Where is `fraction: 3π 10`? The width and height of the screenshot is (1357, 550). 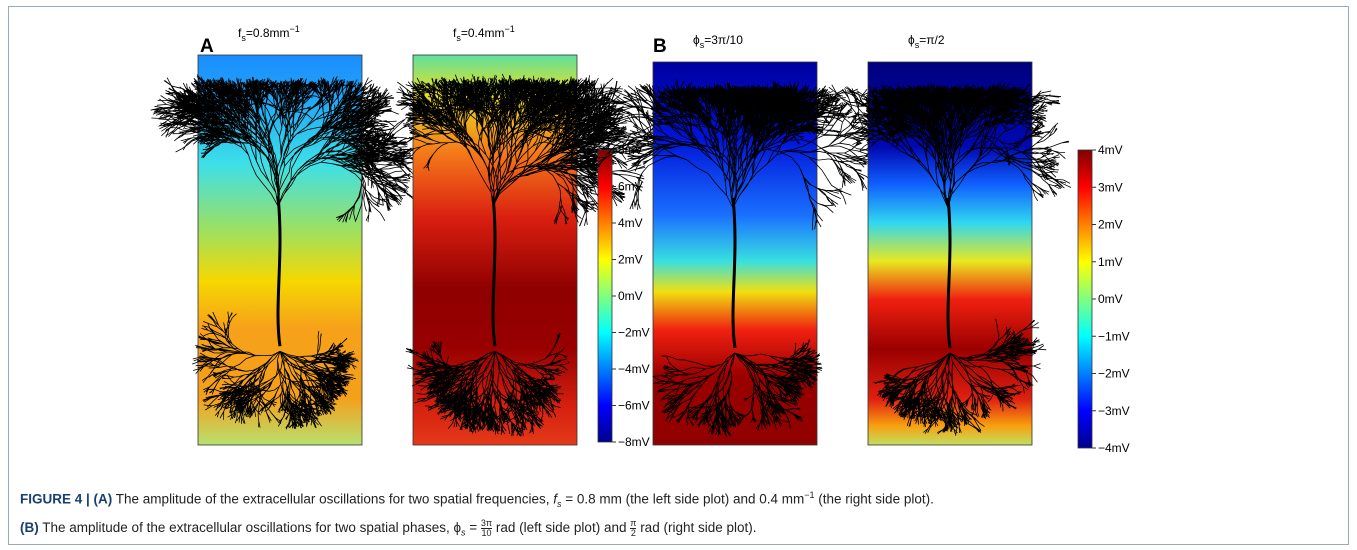
fraction: 3π 10 is located at coordinates (486, 528).